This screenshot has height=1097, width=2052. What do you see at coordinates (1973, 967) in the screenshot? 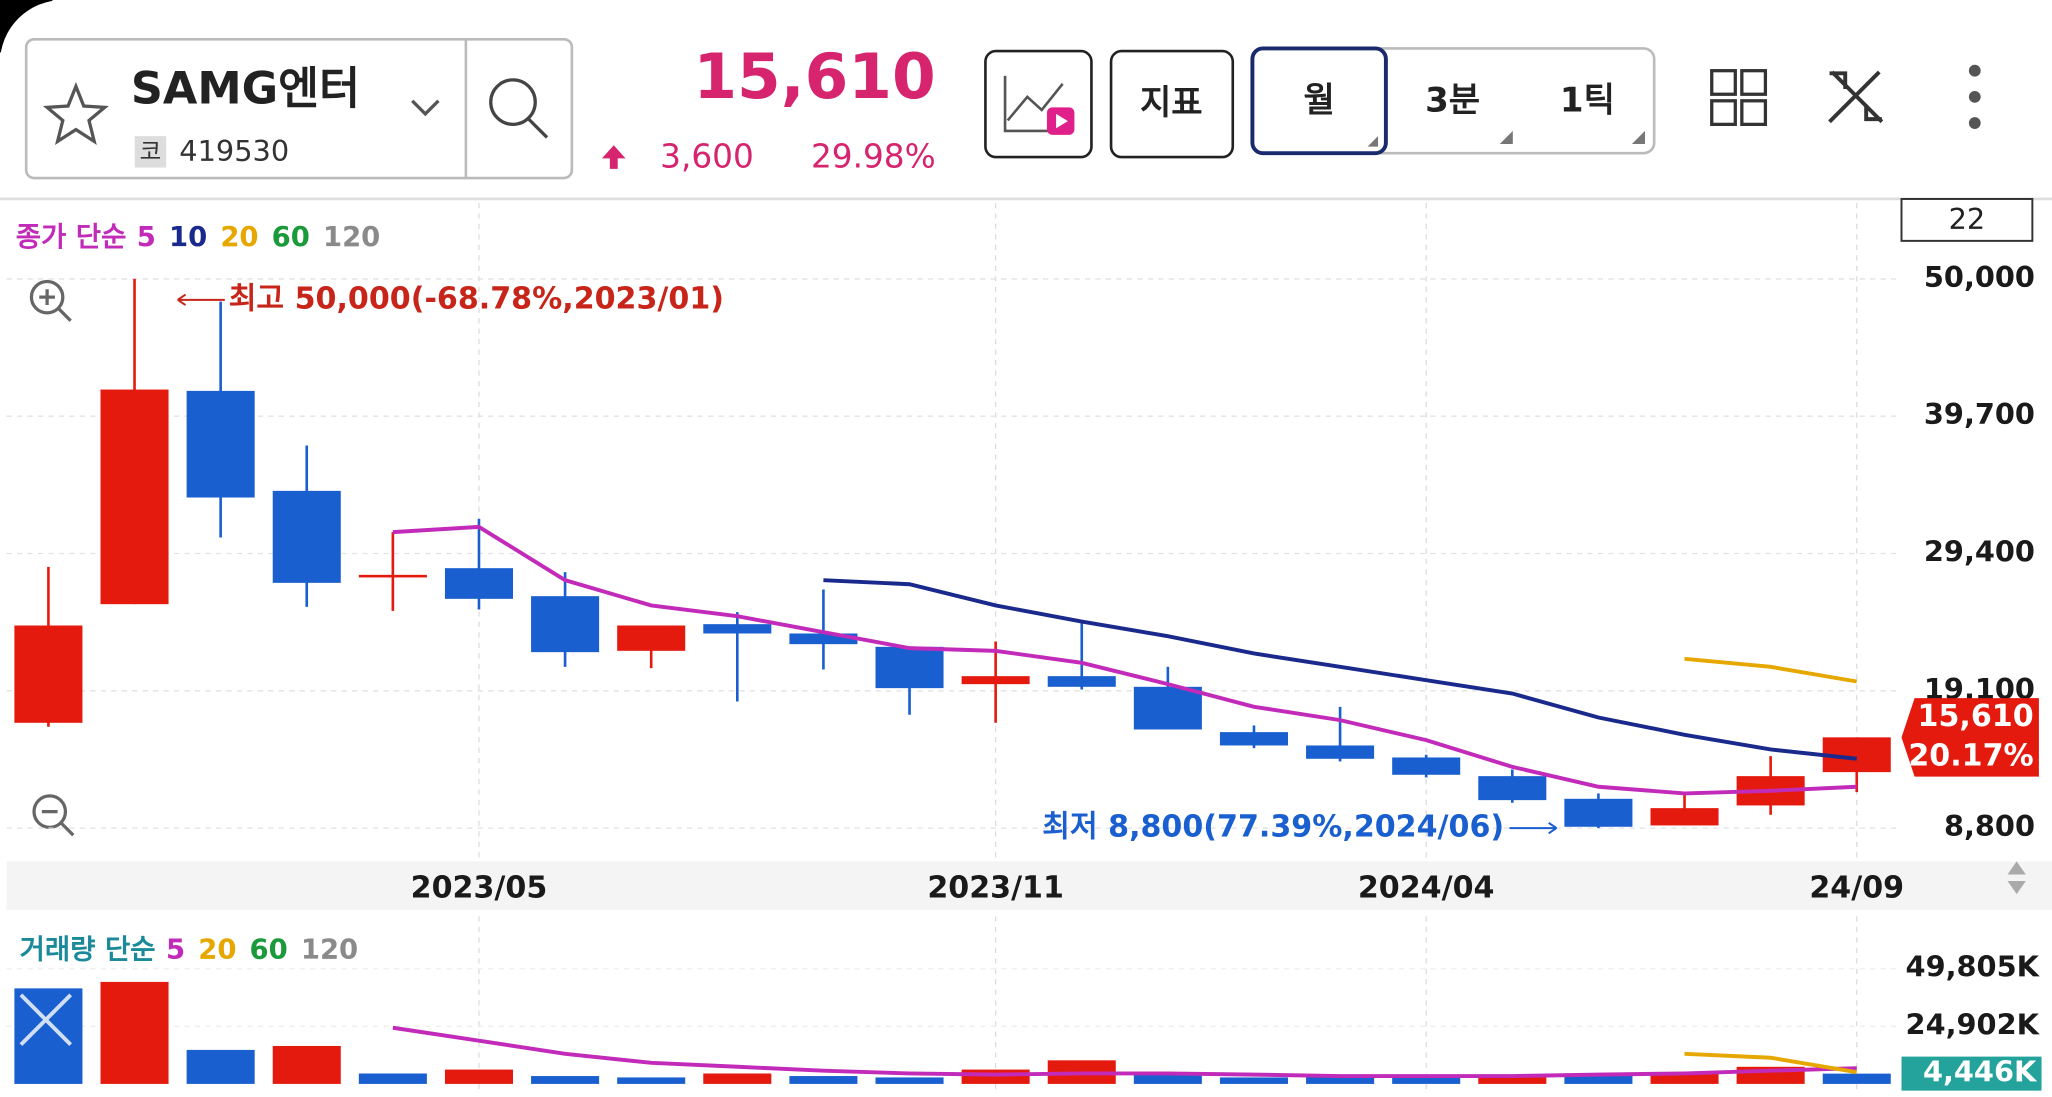
I see `y-tick-label: 49,805K` at bounding box center [1973, 967].